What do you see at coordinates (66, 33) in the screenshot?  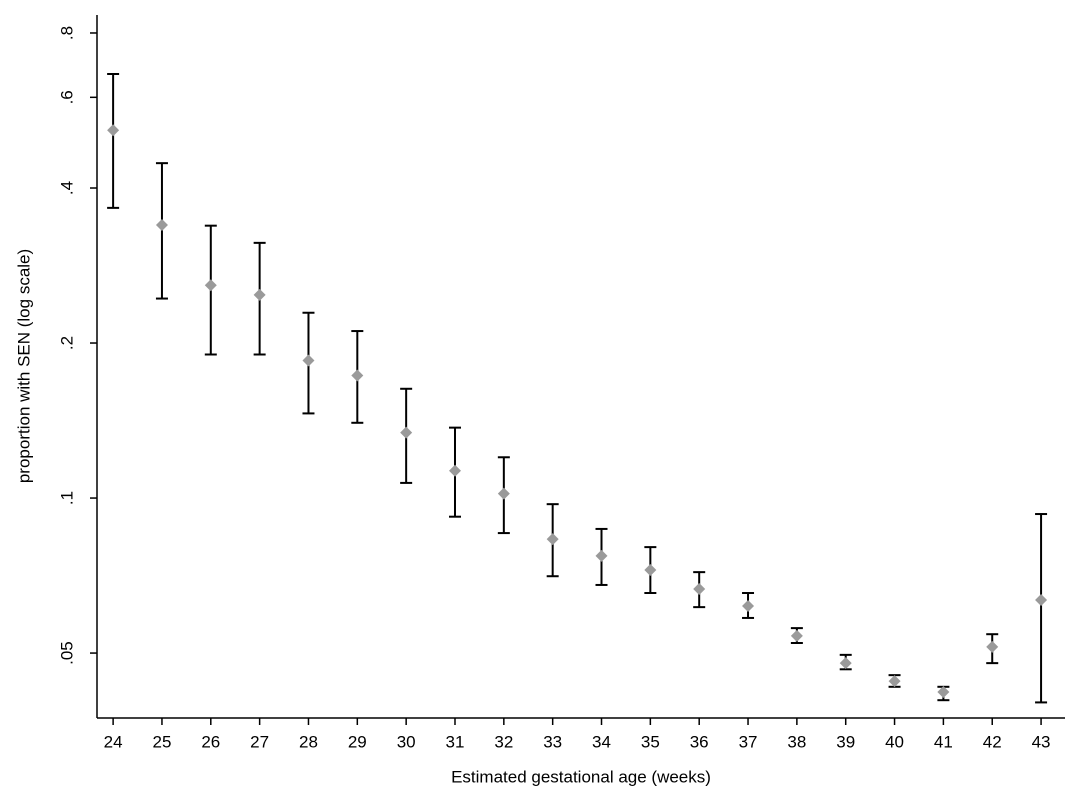 I see `y-tick-label: .8` at bounding box center [66, 33].